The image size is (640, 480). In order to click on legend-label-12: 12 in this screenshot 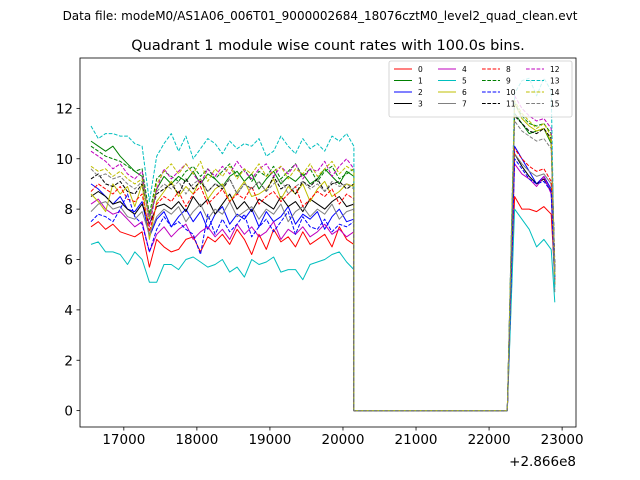, I will do `click(555, 69)`.